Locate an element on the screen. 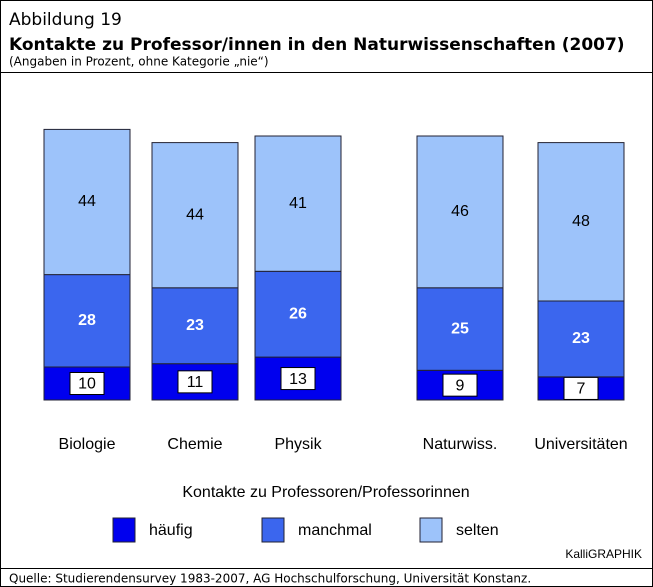 This screenshot has width=653, height=587. credit: KalliGRAPHIK is located at coordinates (603, 554).